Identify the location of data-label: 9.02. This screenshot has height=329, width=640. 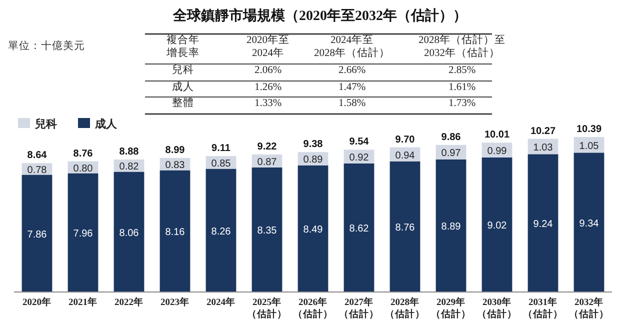
(497, 226).